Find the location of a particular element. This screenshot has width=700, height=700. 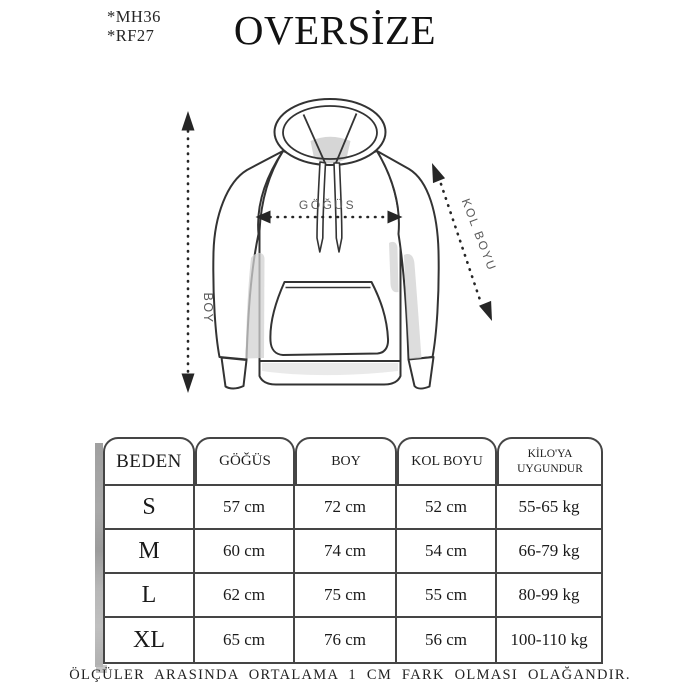

column-header-label: KİLO'YA UYGUNDUR is located at coordinates (550, 461).